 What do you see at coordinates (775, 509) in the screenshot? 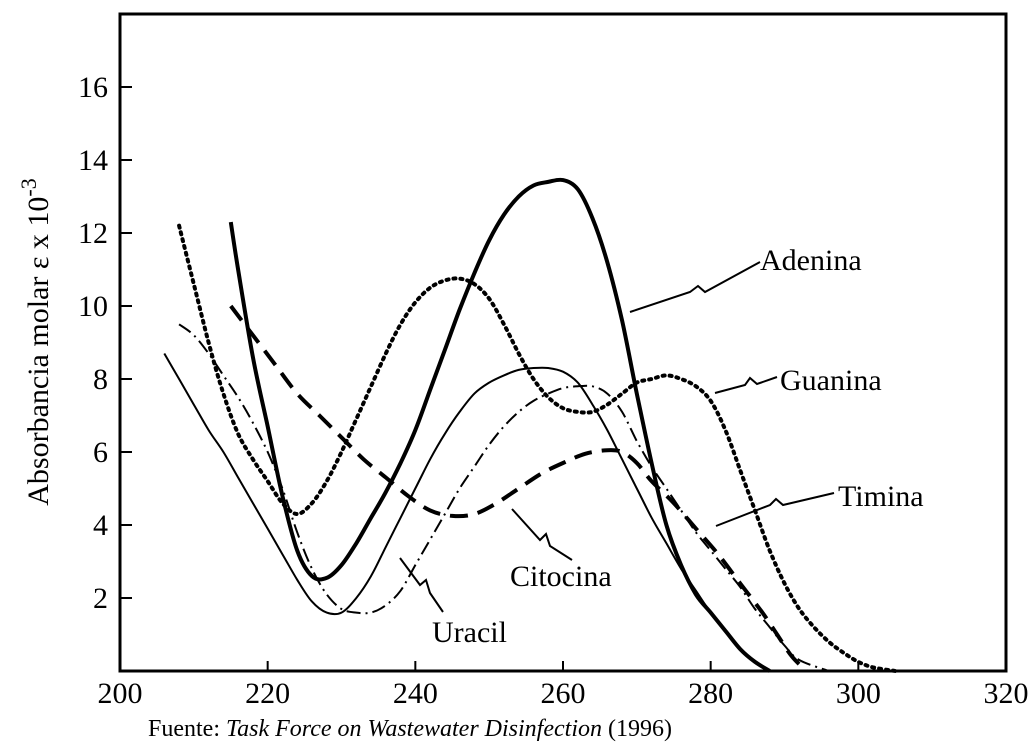
I see `leader-line-timina` at bounding box center [775, 509].